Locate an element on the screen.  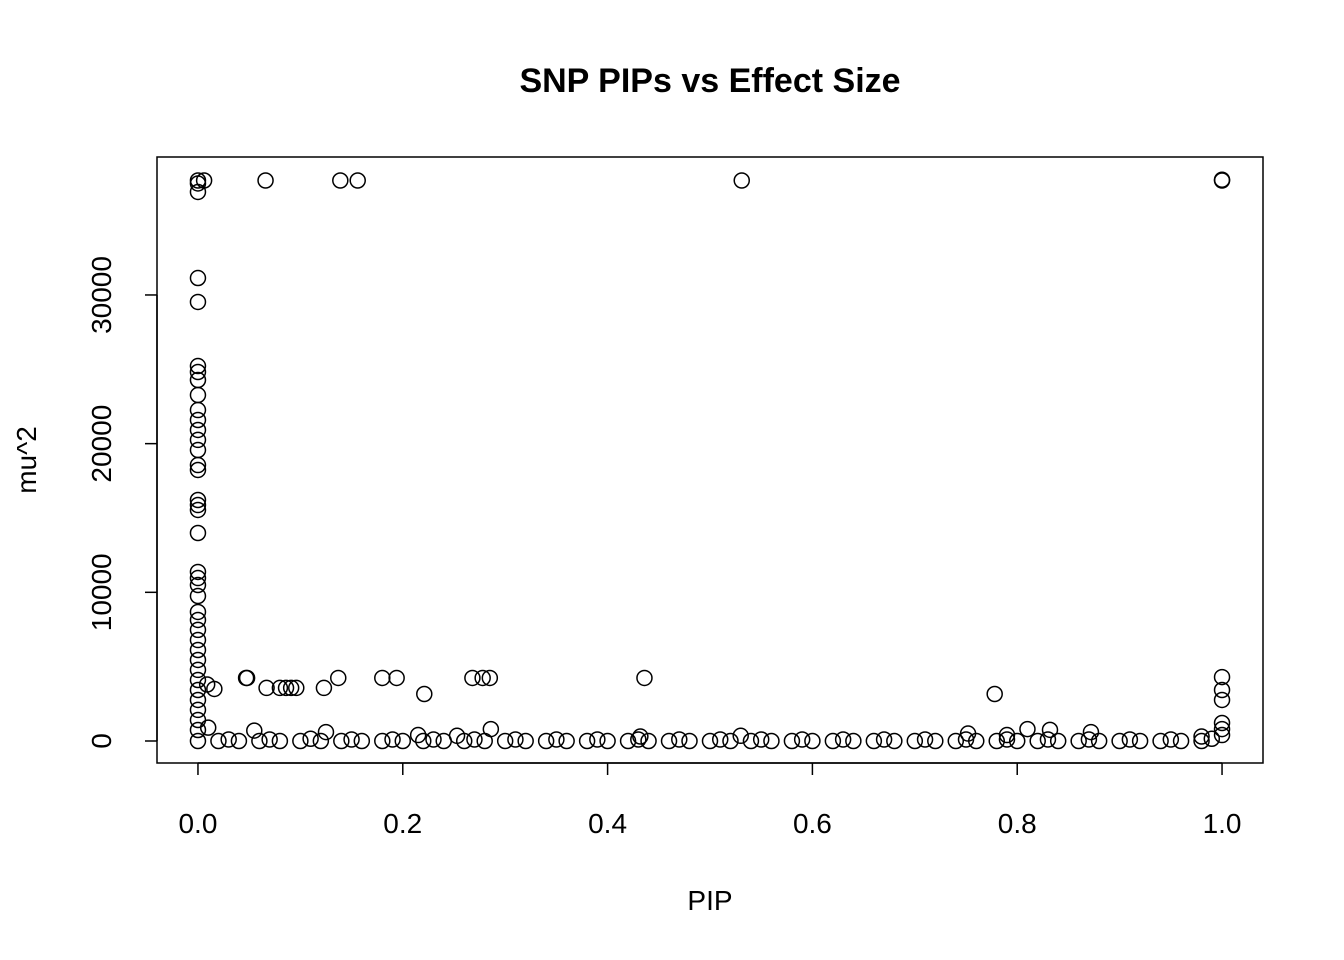
x-tick-label: 0.6 is located at coordinates (812, 823).